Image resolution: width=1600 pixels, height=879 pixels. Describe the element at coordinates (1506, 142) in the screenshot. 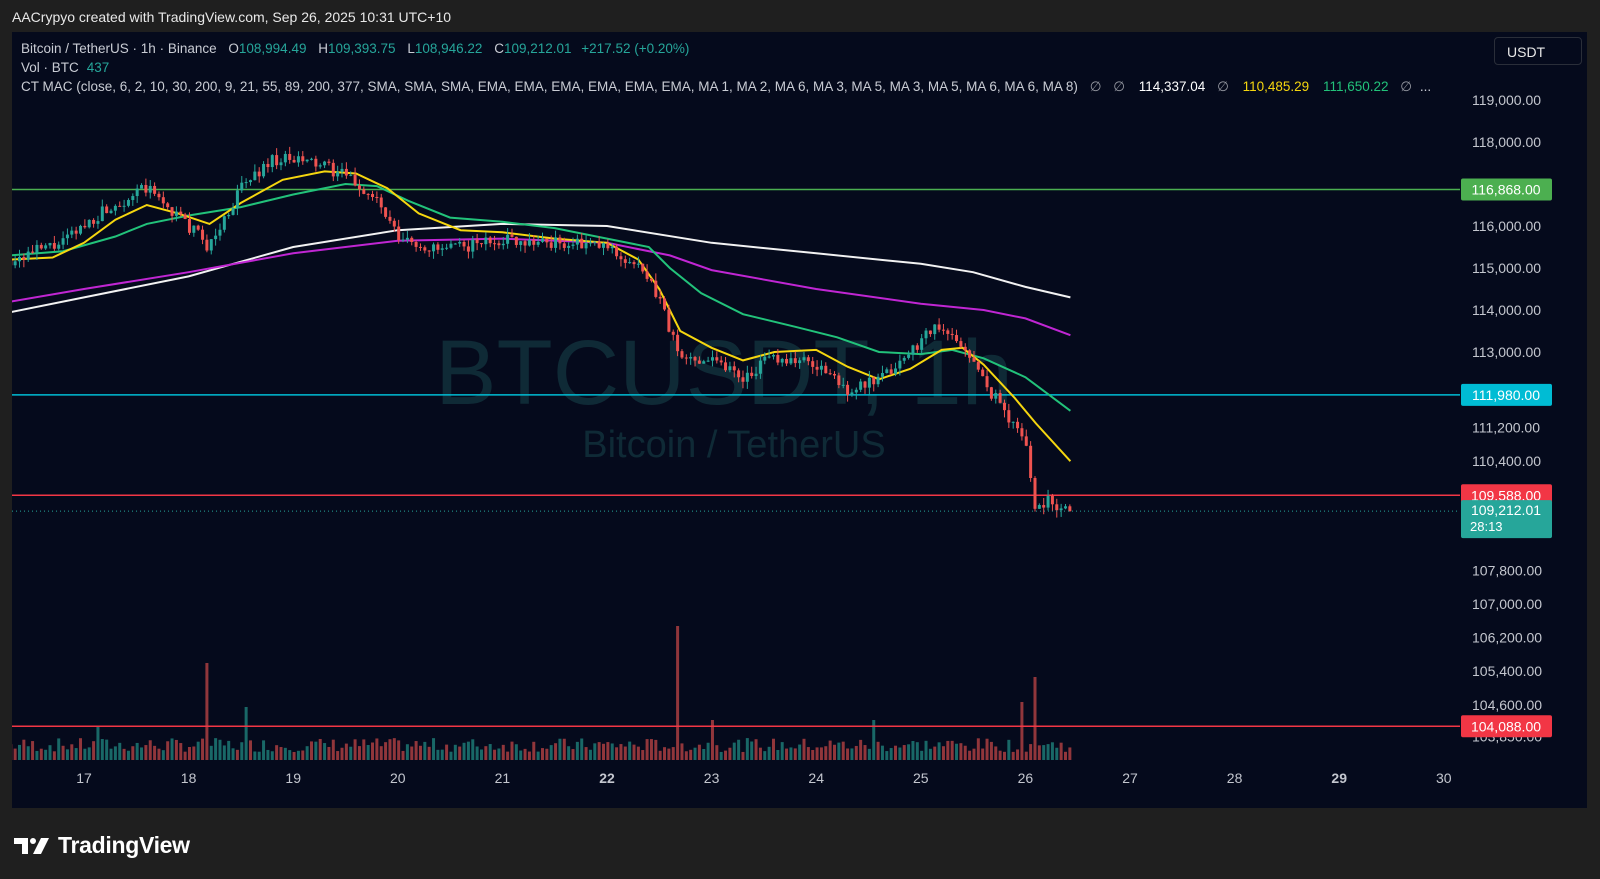

I see `y-tick-label: 118,000.00` at that location.